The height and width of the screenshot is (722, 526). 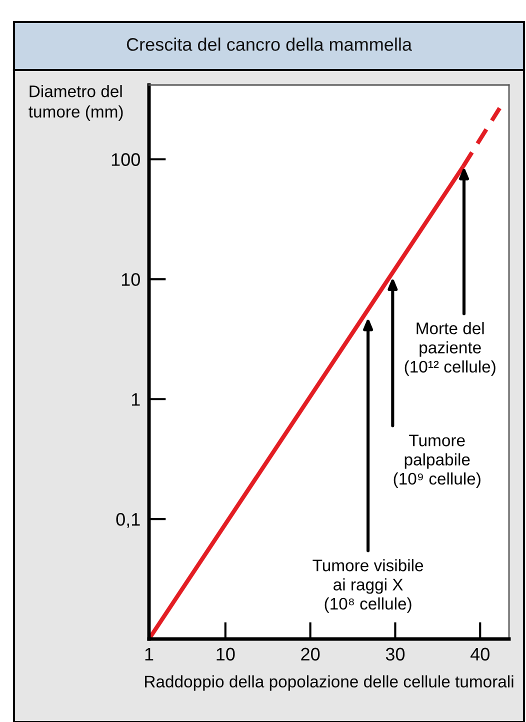 What do you see at coordinates (126, 159) in the screenshot?
I see `y-tick-label: 100` at bounding box center [126, 159].